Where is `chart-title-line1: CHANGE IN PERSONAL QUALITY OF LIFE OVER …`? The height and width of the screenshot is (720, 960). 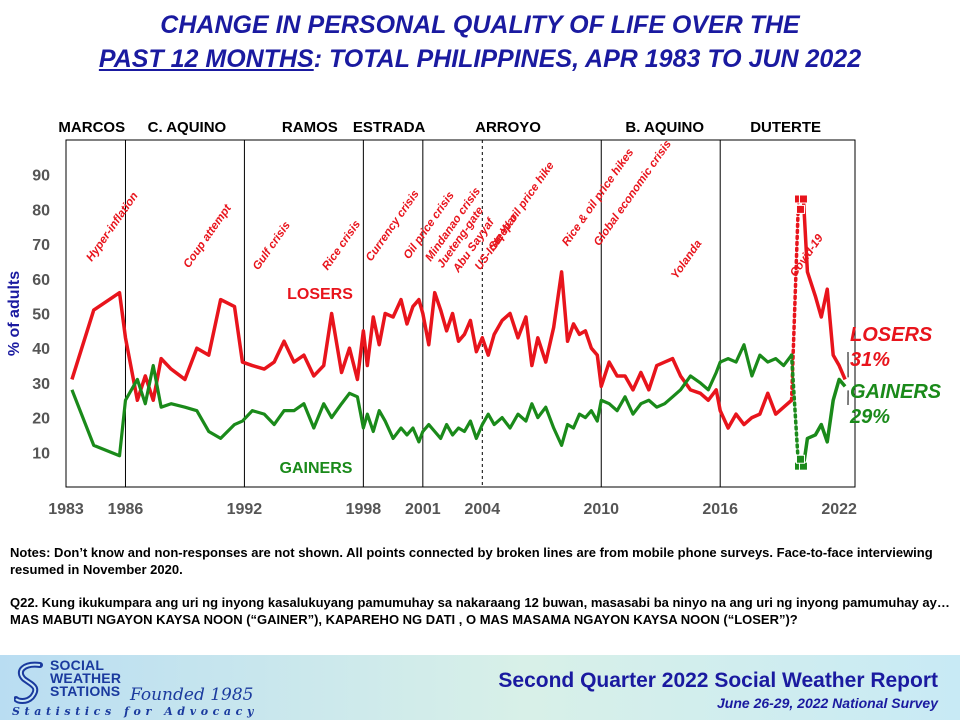 chart-title-line1: CHANGE IN PERSONAL QUALITY OF LIFE OVER … is located at coordinates (480, 25).